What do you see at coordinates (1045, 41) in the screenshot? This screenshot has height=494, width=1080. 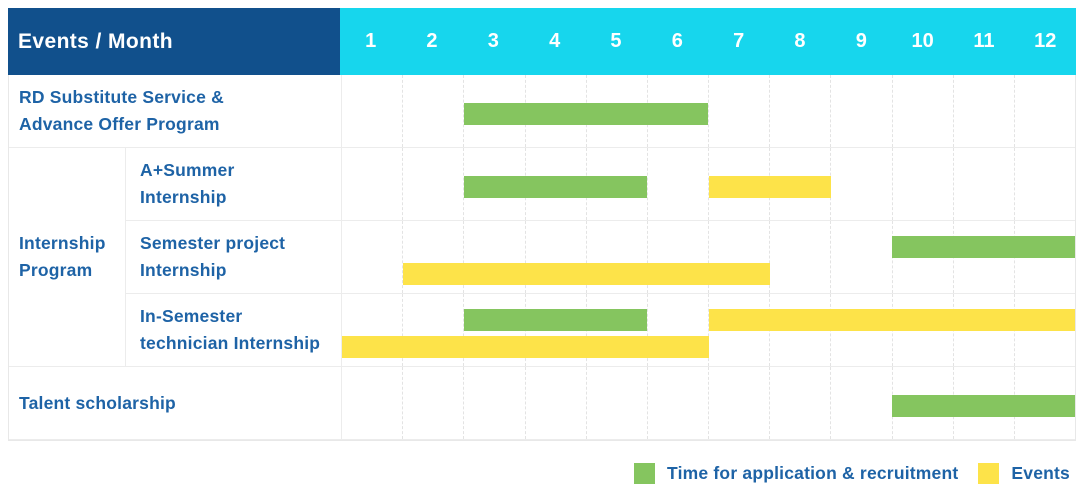 I see `month-header-cell: 12` at bounding box center [1045, 41].